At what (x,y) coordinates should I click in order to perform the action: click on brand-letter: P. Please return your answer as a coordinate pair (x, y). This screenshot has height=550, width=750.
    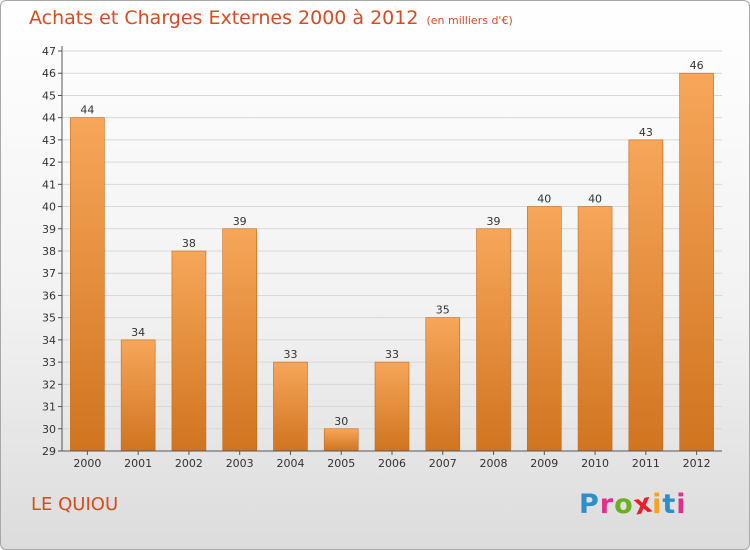
    Looking at the image, I should click on (589, 504).